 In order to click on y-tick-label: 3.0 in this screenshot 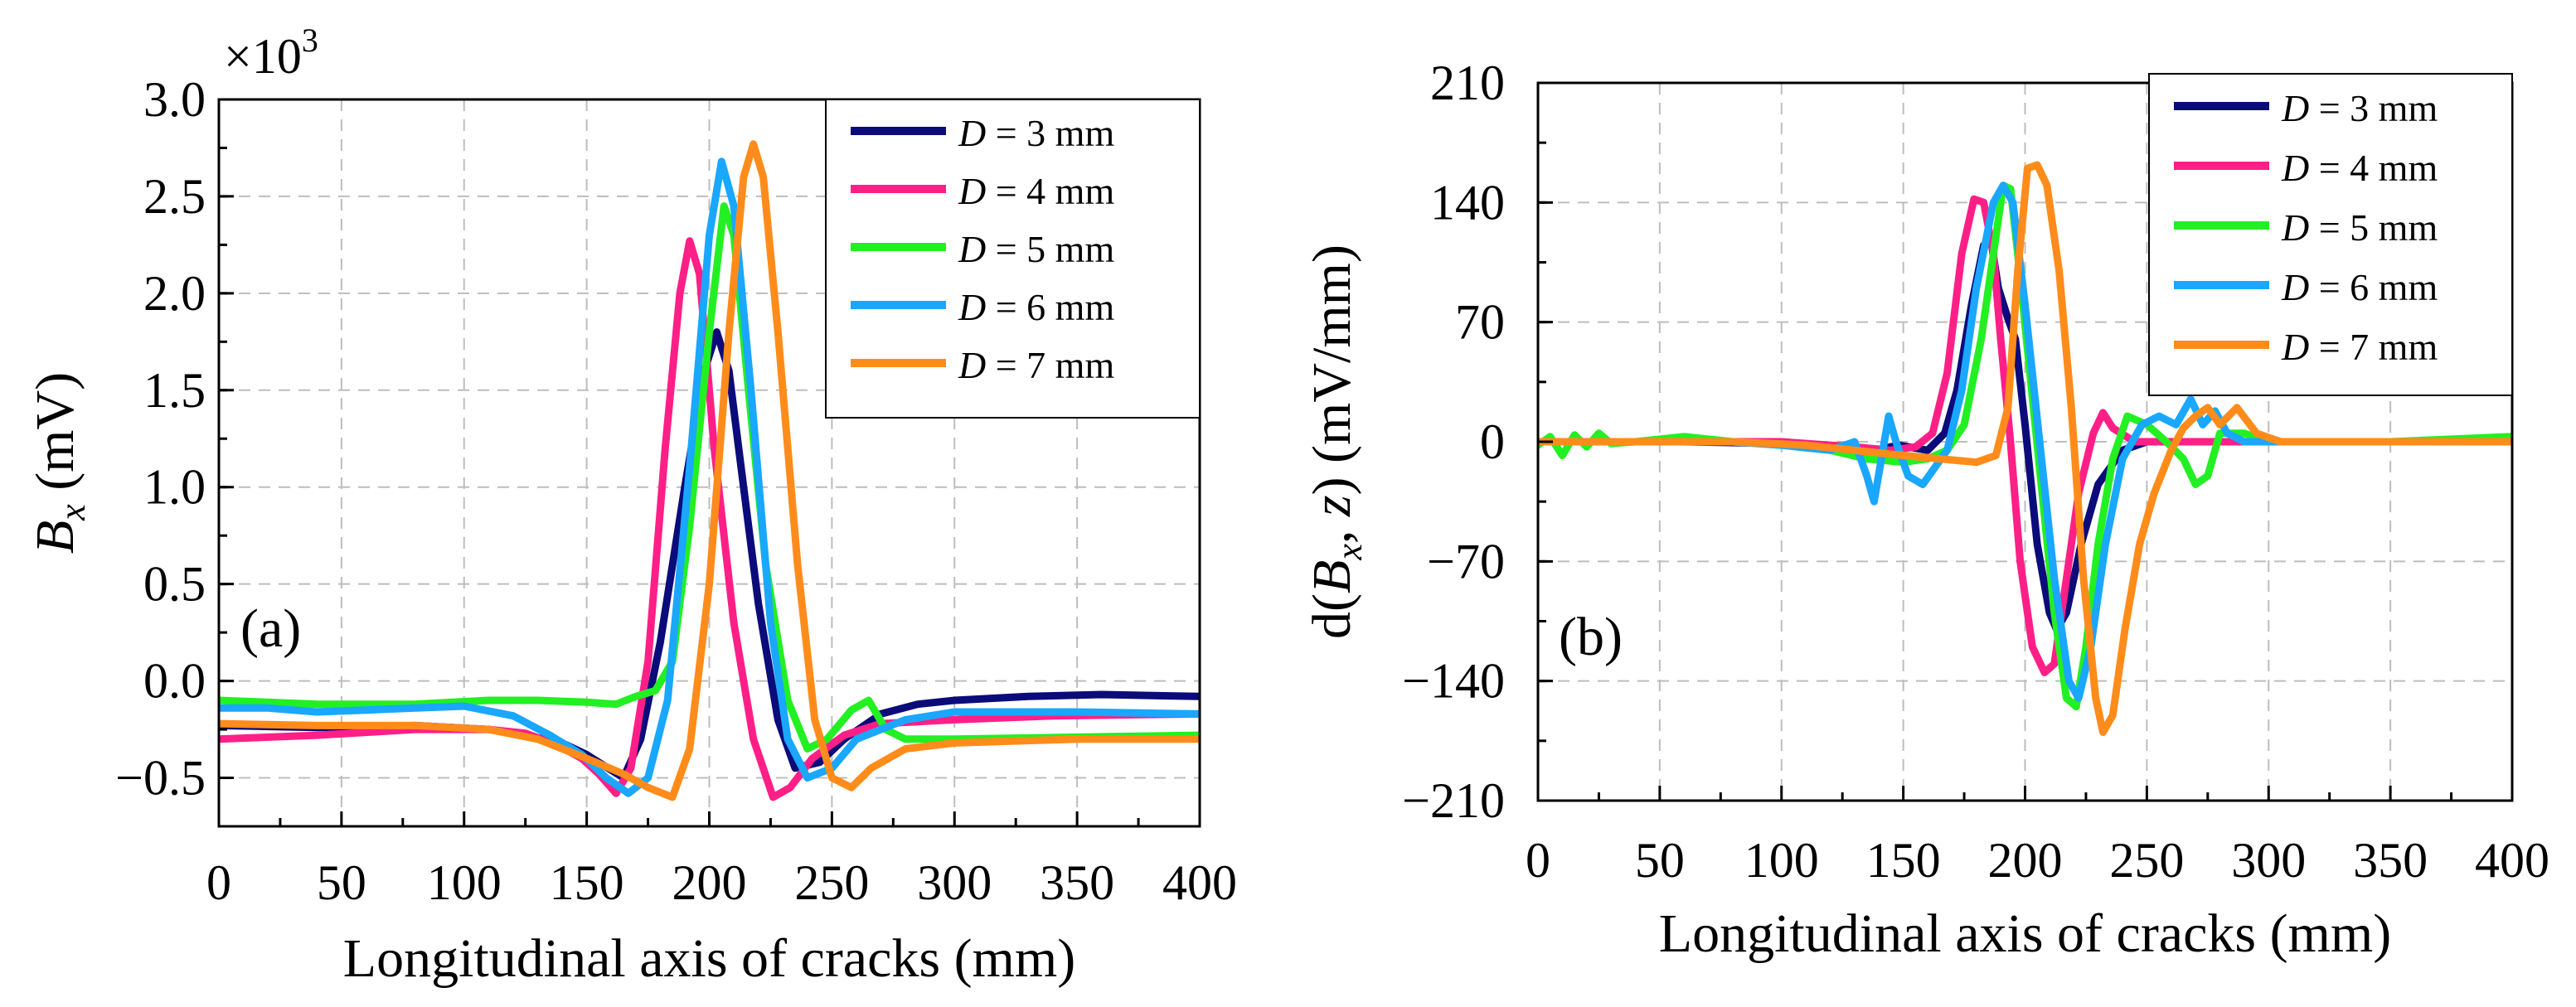, I will do `click(174, 99)`.